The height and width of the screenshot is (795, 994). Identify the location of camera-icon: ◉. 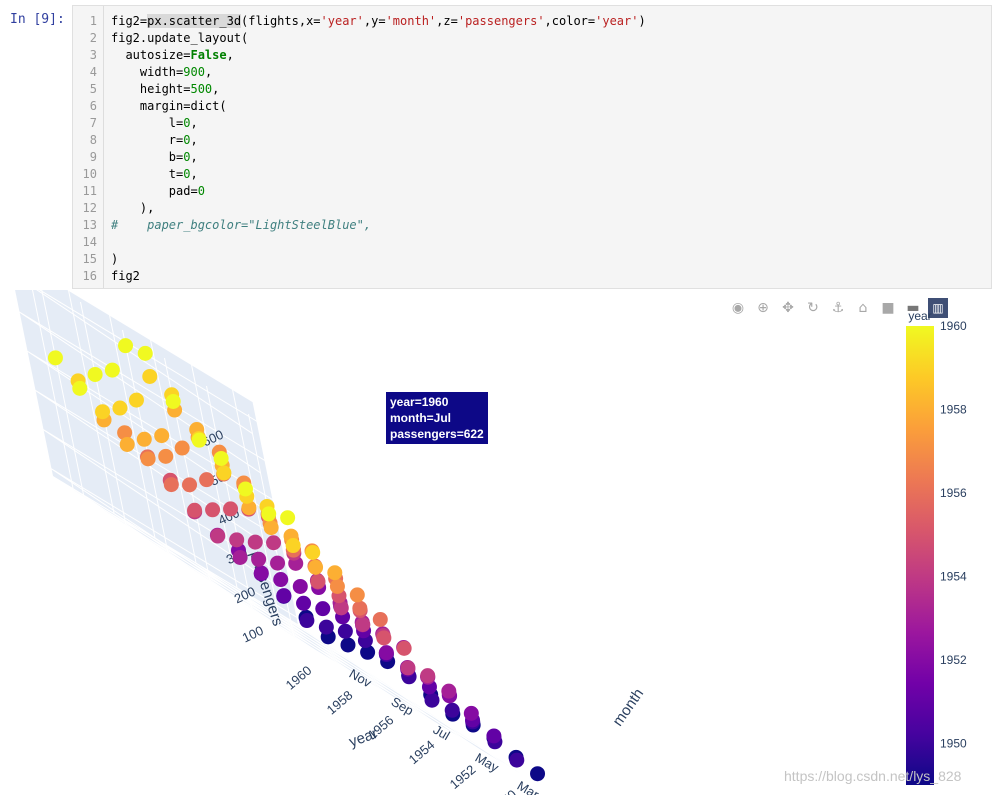
(738, 308).